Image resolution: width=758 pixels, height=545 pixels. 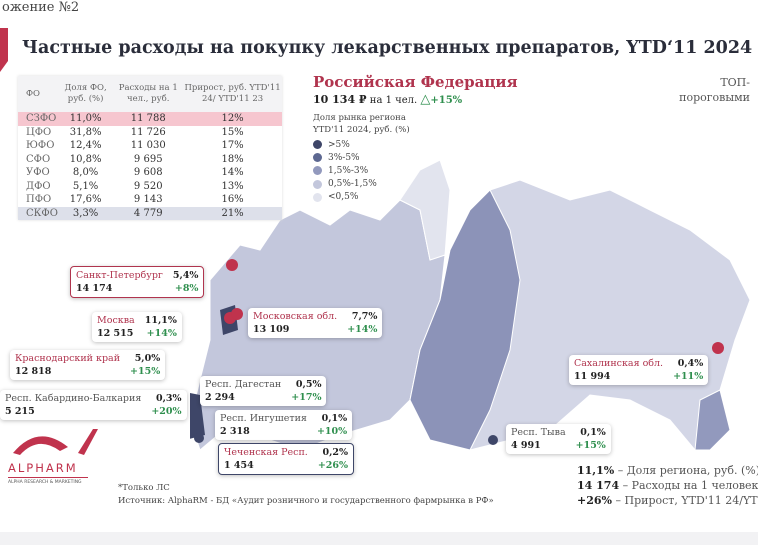 I want to click on region-share: 7,7%, so click(x=364, y=316).